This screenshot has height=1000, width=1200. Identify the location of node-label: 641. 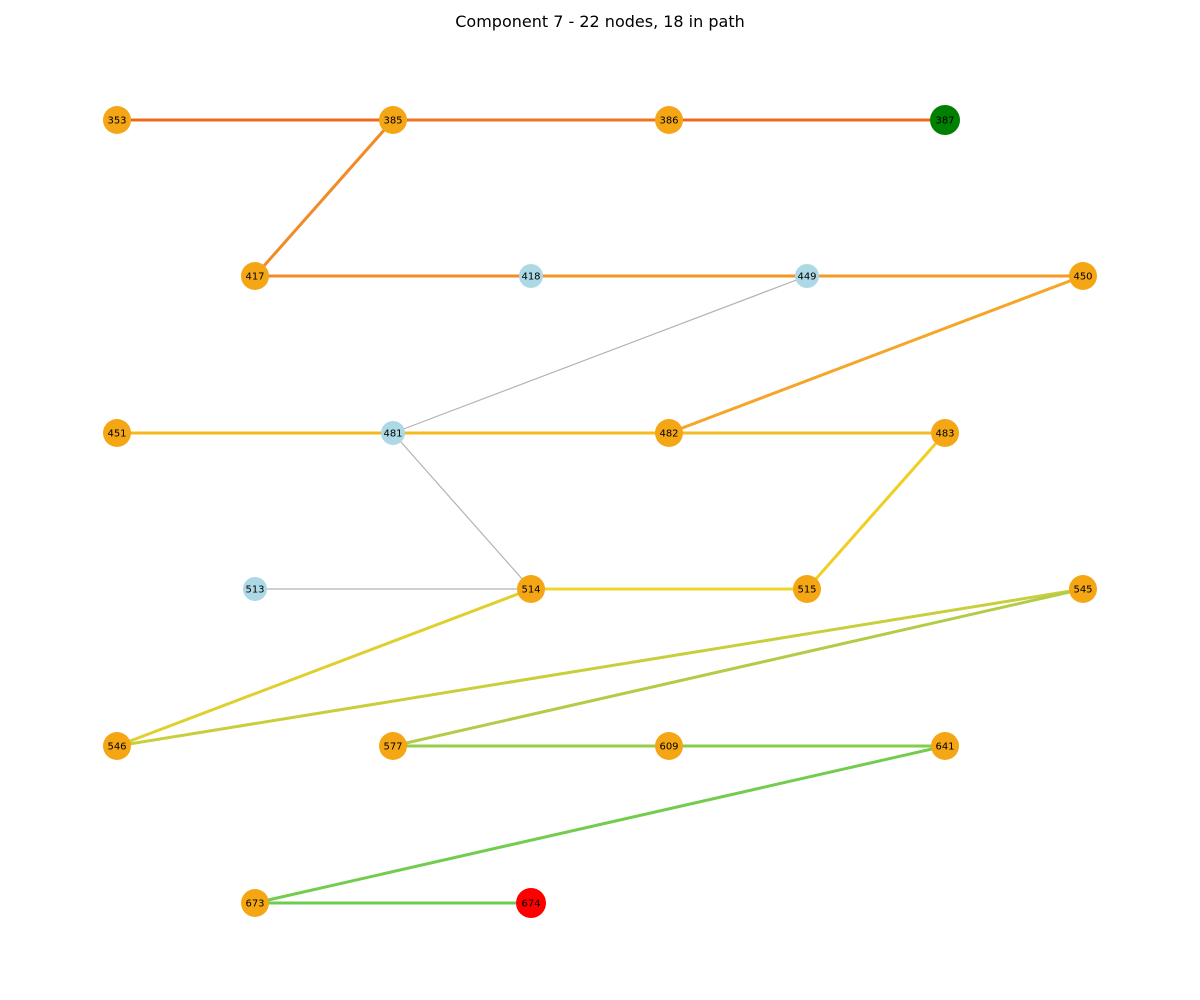
(944, 747).